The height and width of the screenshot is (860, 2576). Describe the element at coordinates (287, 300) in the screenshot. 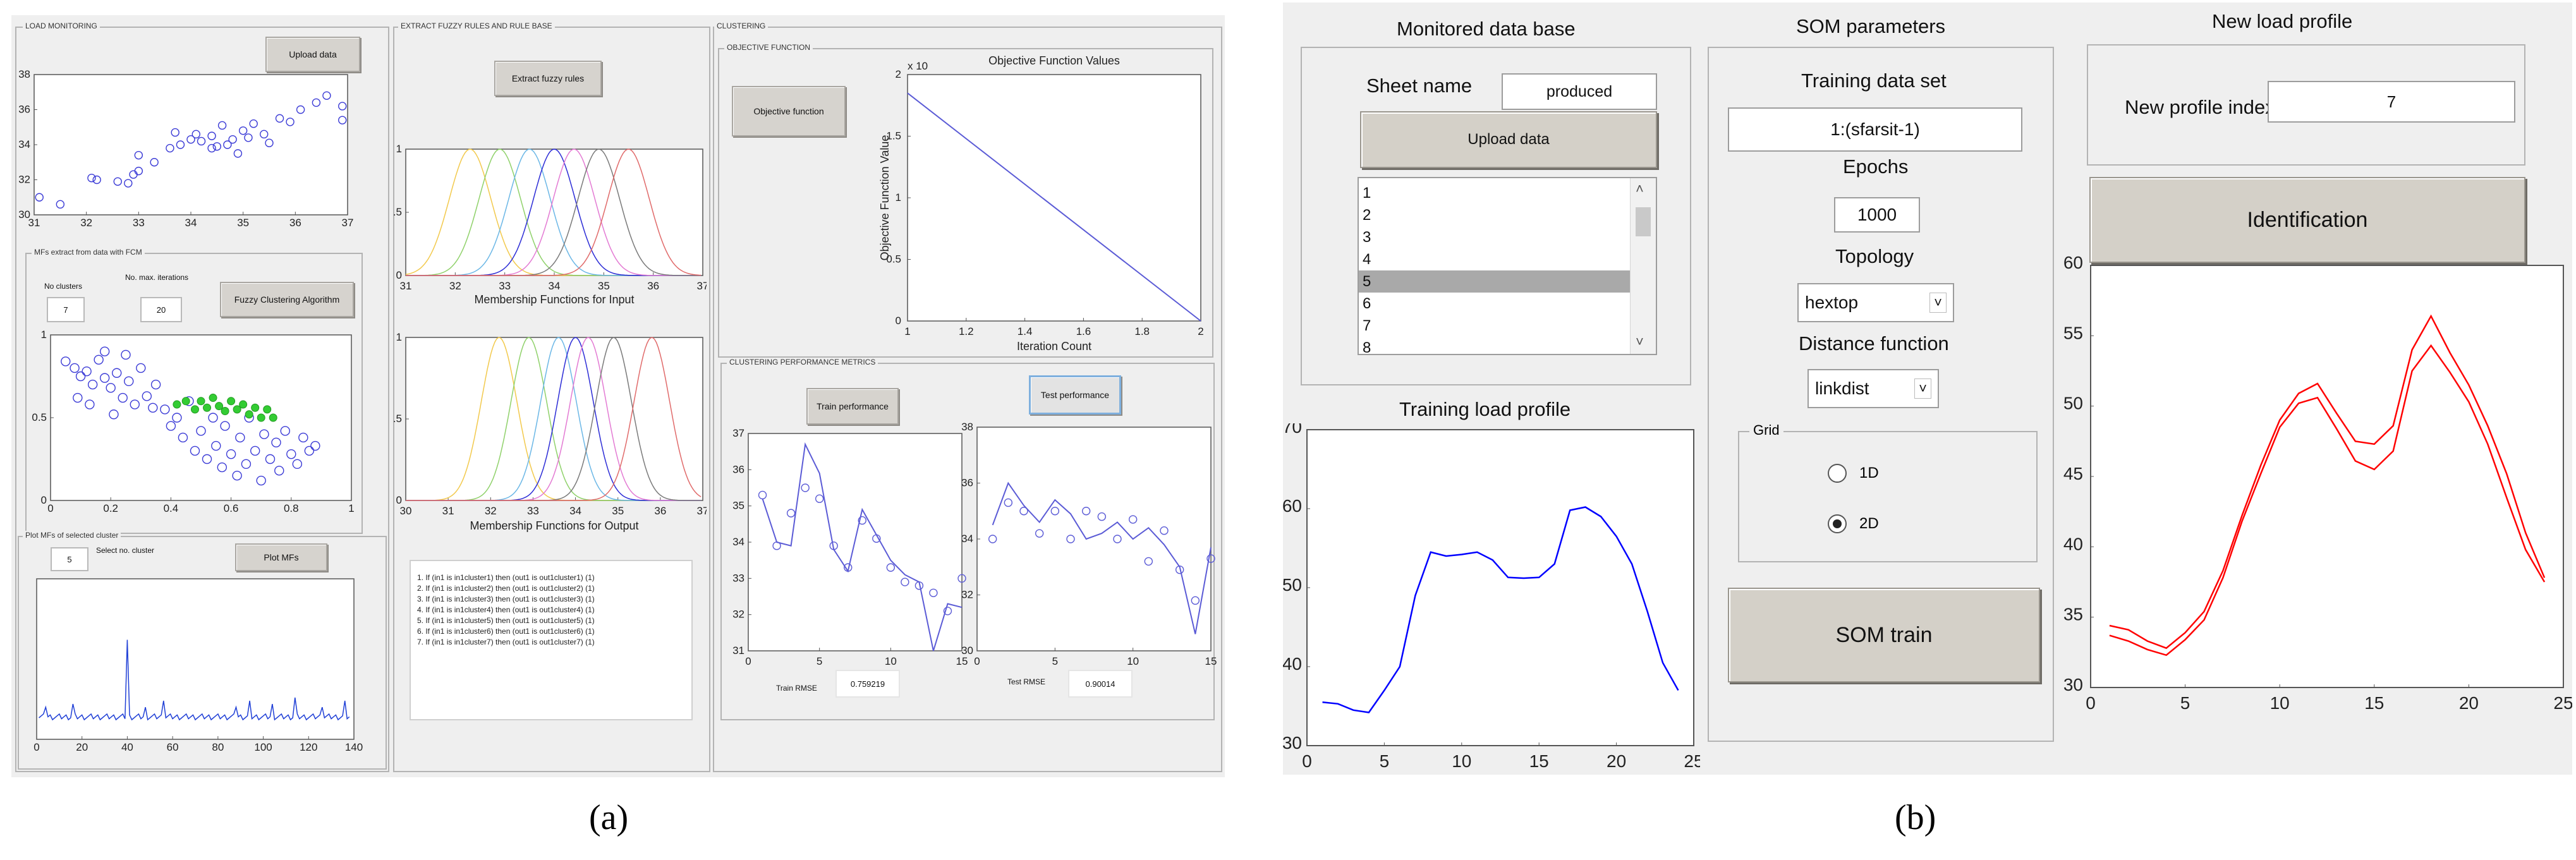

I see `fcm-algorithm-button: Fuzzy Clustering Algorithm` at that location.